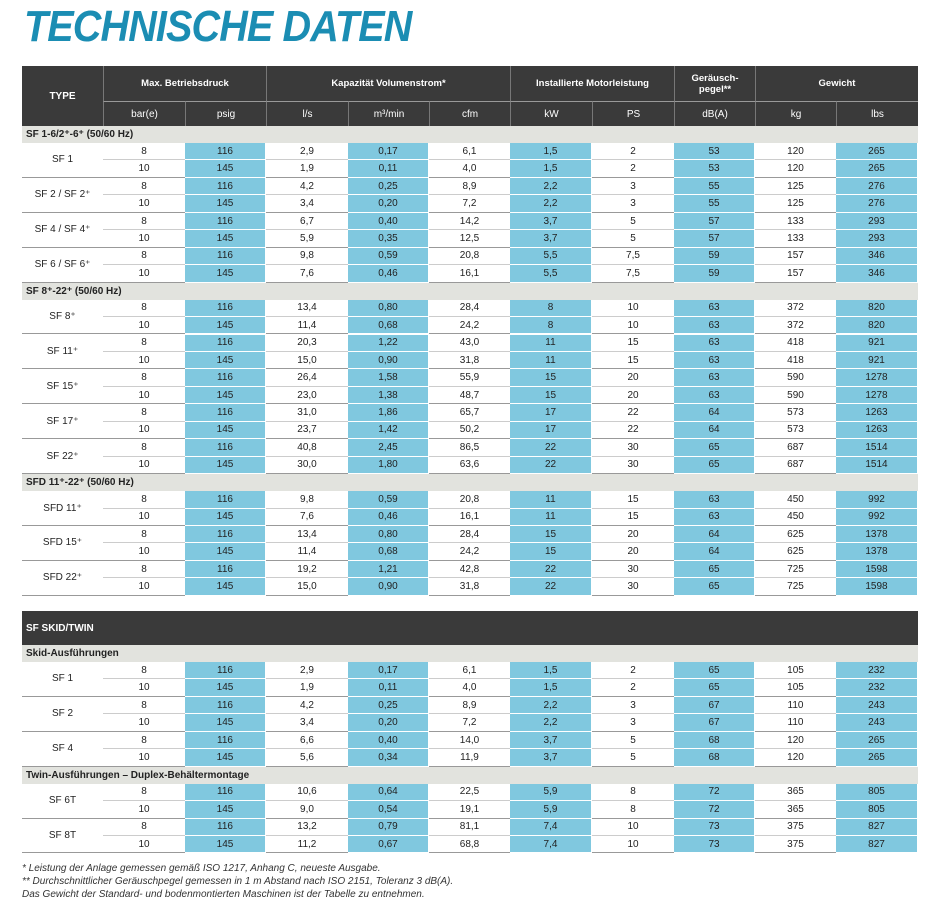 The width and height of the screenshot is (930, 903). I want to click on cell: 6,7, so click(307, 221).